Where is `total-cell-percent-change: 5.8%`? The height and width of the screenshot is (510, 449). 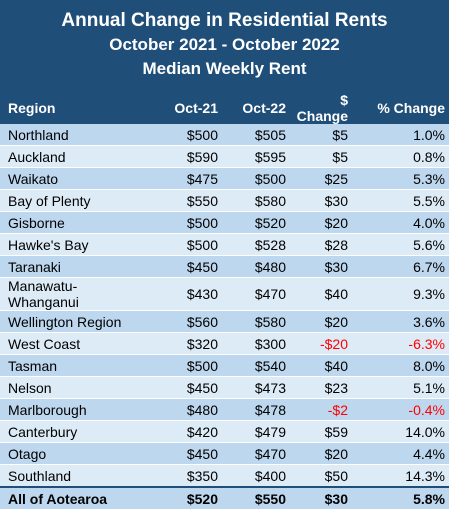
total-cell-percent-change: 5.8% is located at coordinates (400, 498).